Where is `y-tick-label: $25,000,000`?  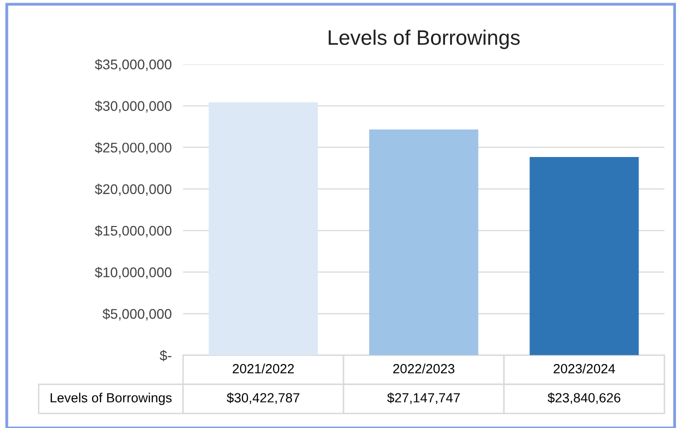
y-tick-label: $25,000,000 is located at coordinates (133, 148).